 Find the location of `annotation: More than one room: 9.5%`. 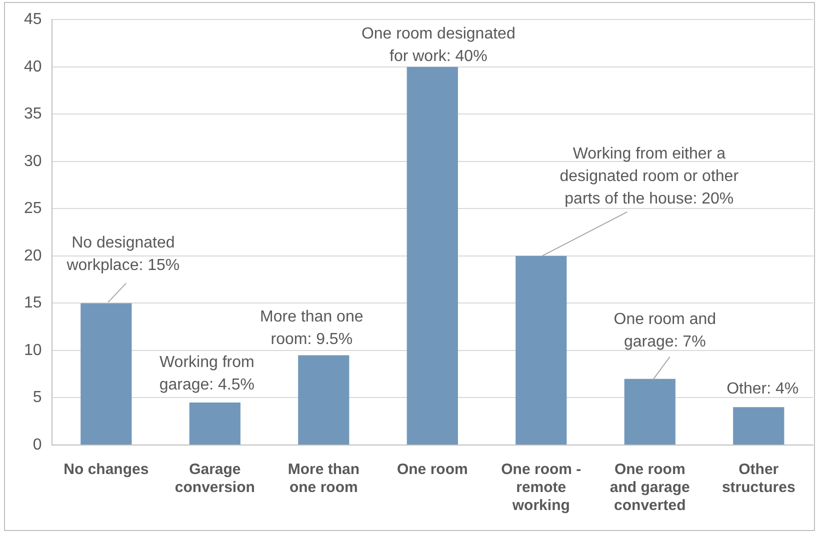

annotation: More than one room: 9.5% is located at coordinates (312, 328).